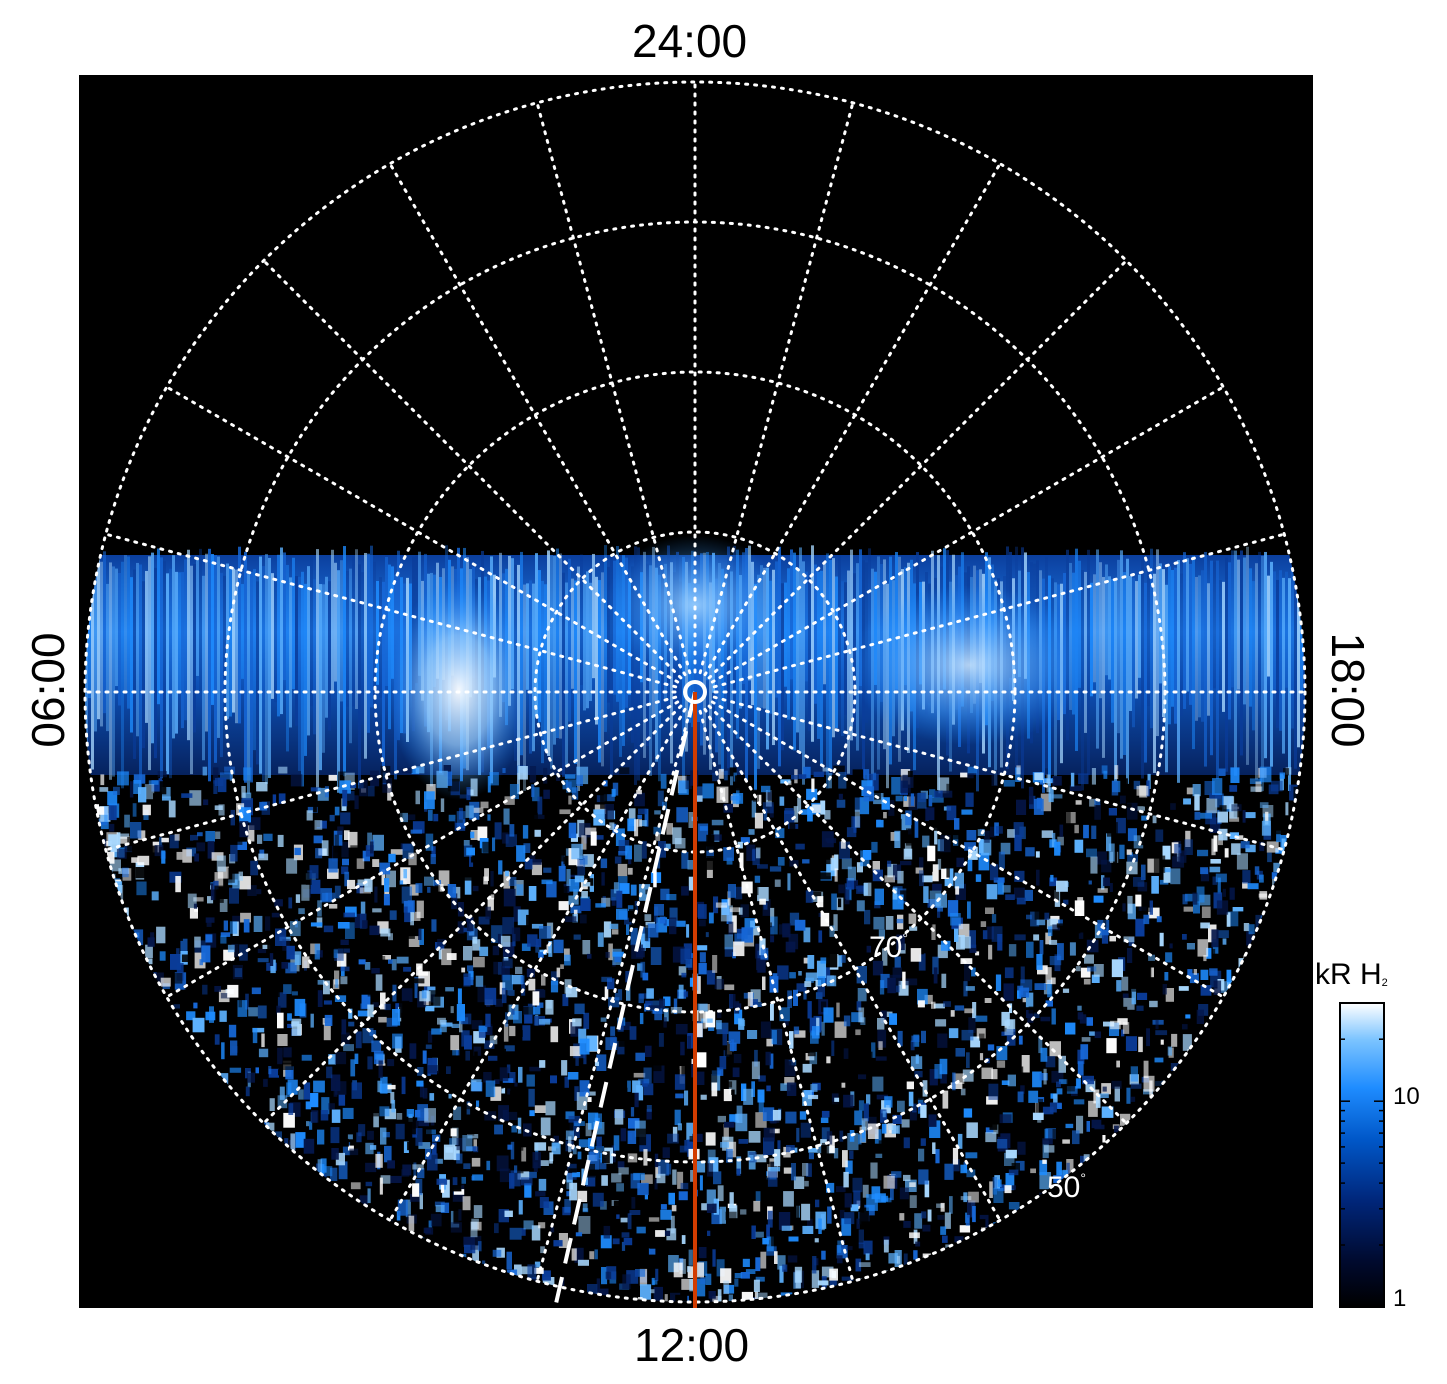  Describe the element at coordinates (888, 947) in the screenshot. I see `latitude-label-70: 70°` at that location.